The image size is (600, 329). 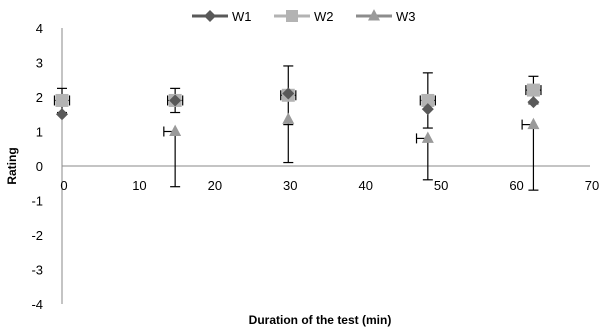 What do you see at coordinates (39, 166) in the screenshot?
I see `y-tick-label: 0` at bounding box center [39, 166].